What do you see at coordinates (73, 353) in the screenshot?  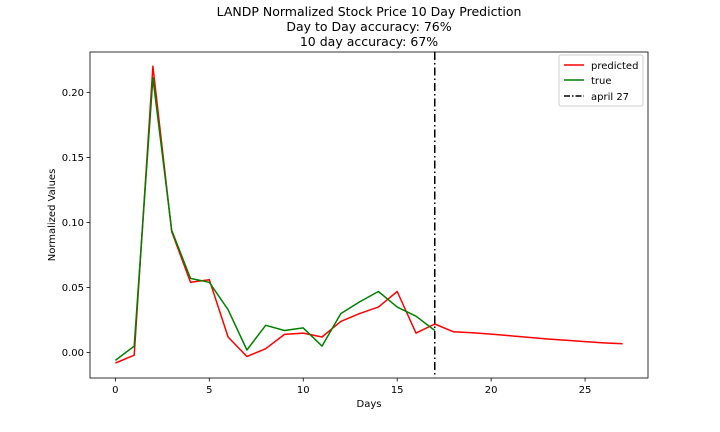 I see `y-tick-label-0: 0.00` at bounding box center [73, 353].